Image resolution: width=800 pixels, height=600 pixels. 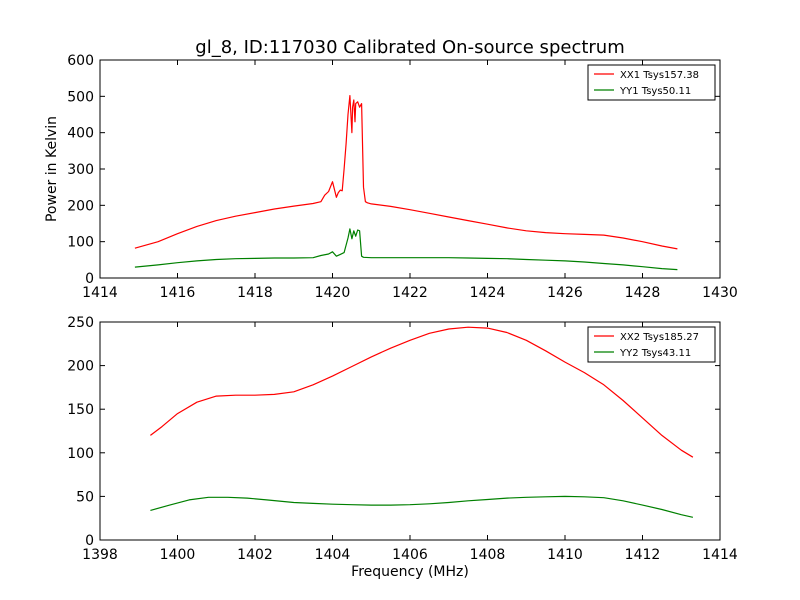 What do you see at coordinates (659, 337) in the screenshot?
I see `bottom-legend-label-xx2: XX2 Tsys185.27` at bounding box center [659, 337].